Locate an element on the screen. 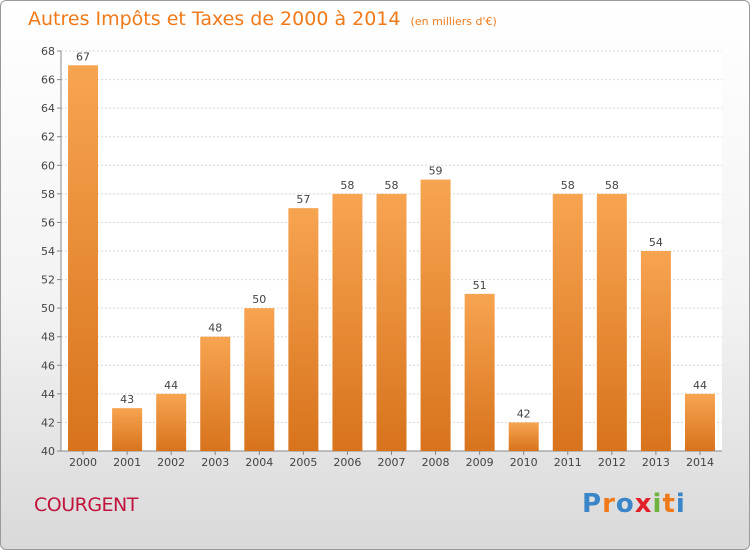 The height and width of the screenshot is (550, 750). logo-letter: P is located at coordinates (592, 504).